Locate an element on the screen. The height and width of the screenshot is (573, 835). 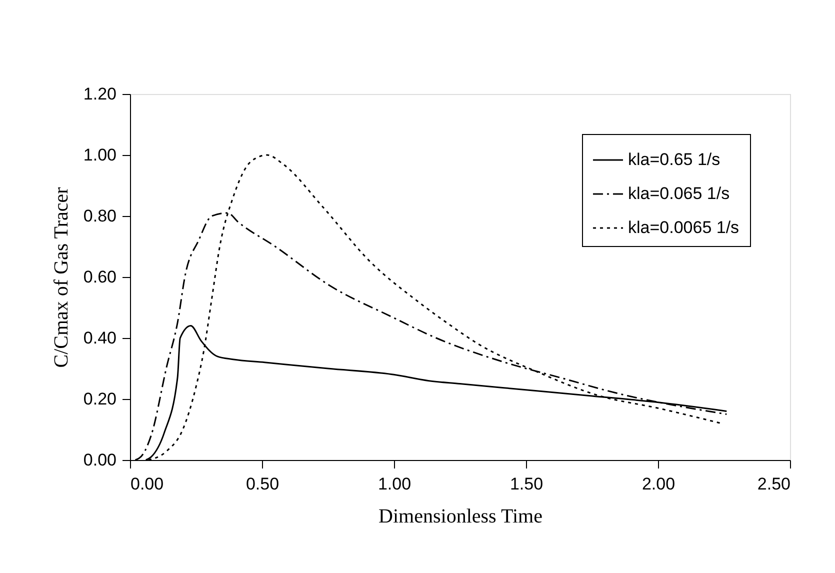
y-axis-title: C/Cmax of Gas Tracer is located at coordinates (61, 277).